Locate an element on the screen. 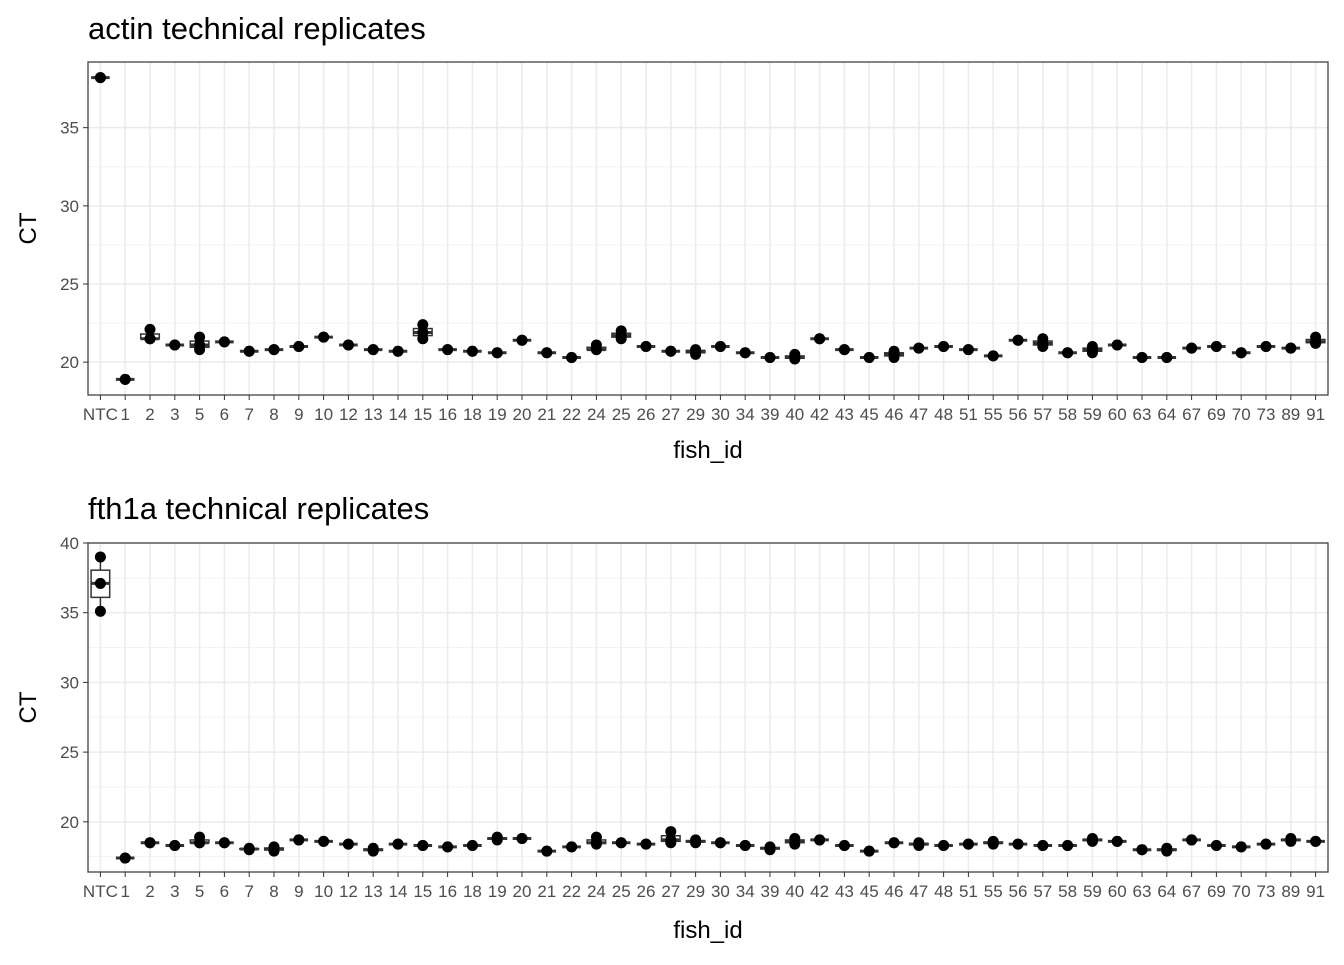 The image size is (1344, 965). x-tick-label: 5 is located at coordinates (199, 891).